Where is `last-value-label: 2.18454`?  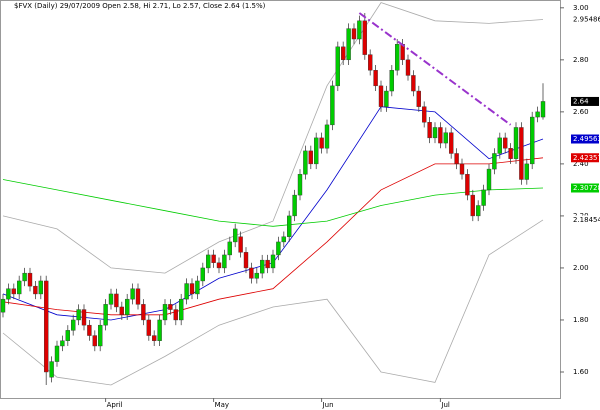
last-value-label: 2.18454 is located at coordinates (586, 220).